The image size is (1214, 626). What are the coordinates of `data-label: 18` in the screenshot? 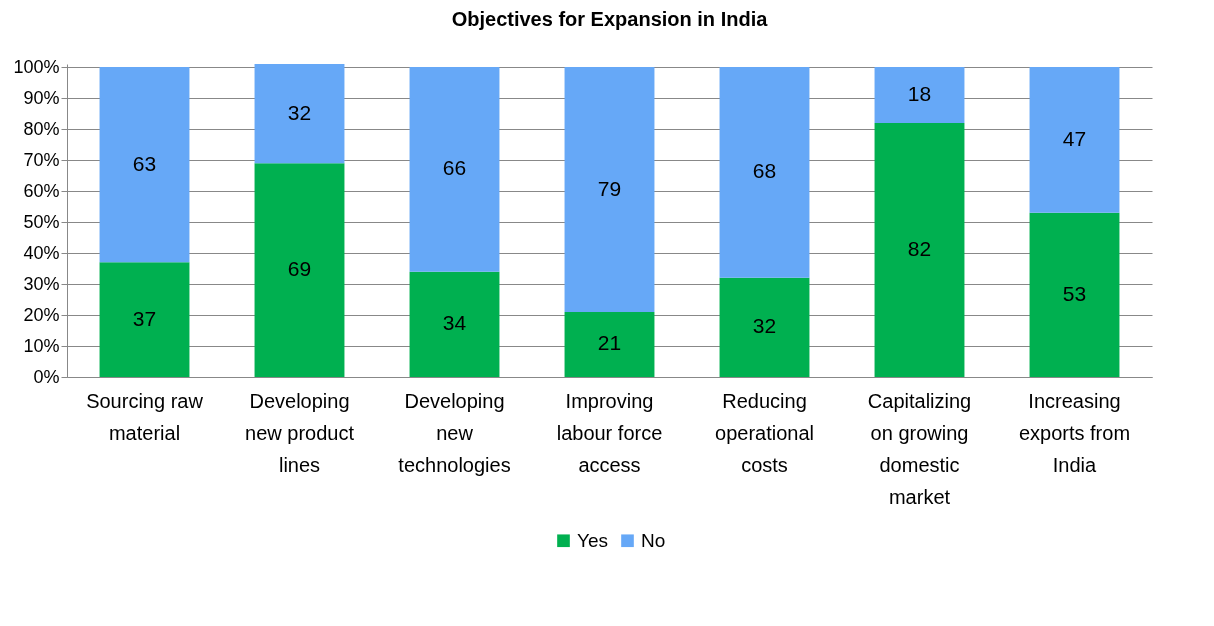 It's located at (919, 93).